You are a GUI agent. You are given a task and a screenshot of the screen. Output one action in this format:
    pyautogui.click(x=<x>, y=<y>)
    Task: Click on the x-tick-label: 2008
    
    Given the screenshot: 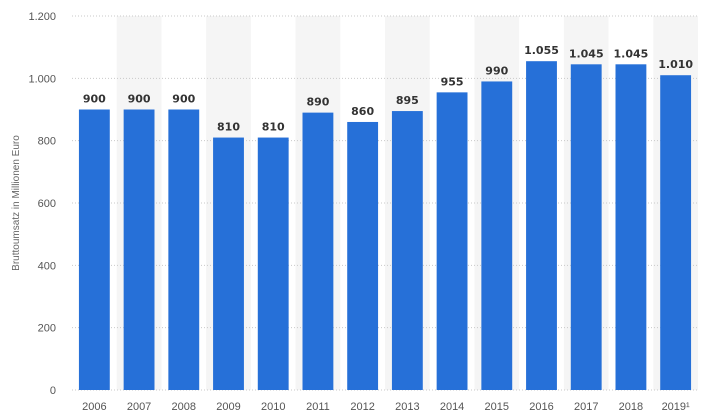 What is the action you would take?
    pyautogui.click(x=184, y=407)
    